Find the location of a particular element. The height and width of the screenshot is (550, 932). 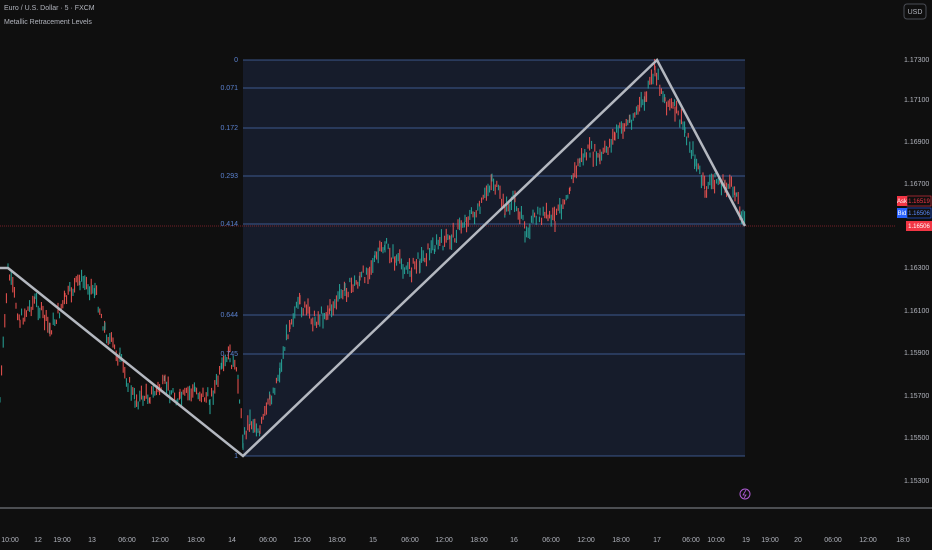

event-icon is located at coordinates (745, 494).